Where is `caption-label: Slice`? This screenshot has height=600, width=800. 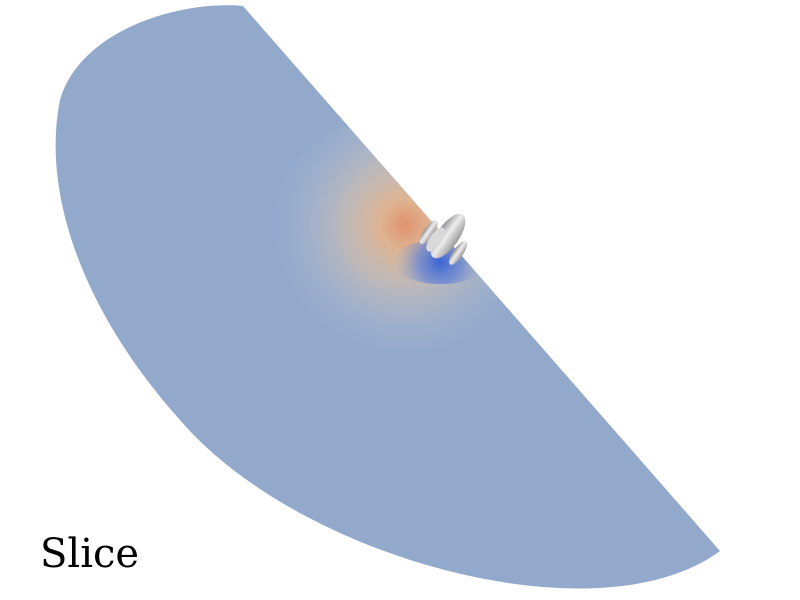
caption-label: Slice is located at coordinates (90, 554).